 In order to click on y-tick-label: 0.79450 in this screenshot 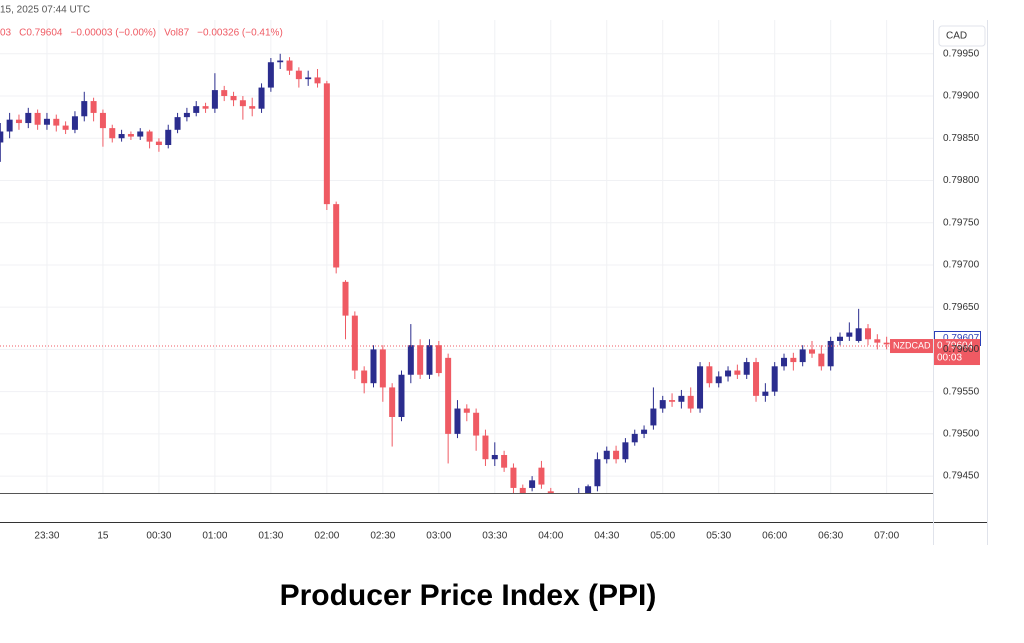, I will do `click(961, 476)`.